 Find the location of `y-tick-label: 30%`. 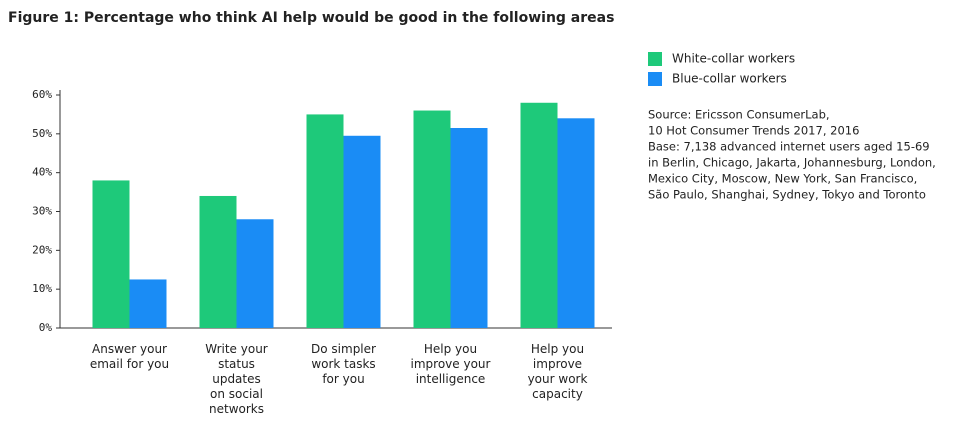

y-tick-label: 30% is located at coordinates (42, 211).